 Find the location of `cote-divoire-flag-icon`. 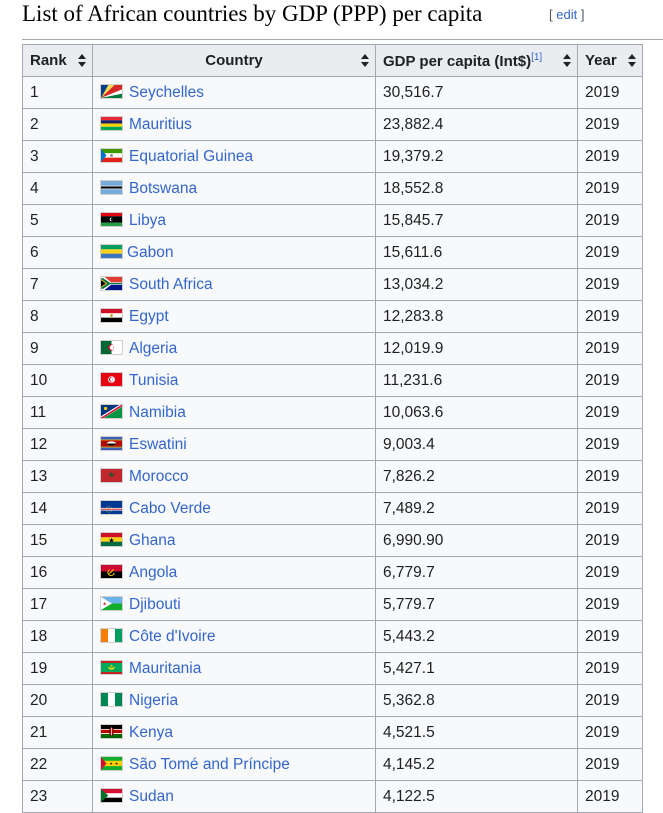

cote-divoire-flag-icon is located at coordinates (111, 635).